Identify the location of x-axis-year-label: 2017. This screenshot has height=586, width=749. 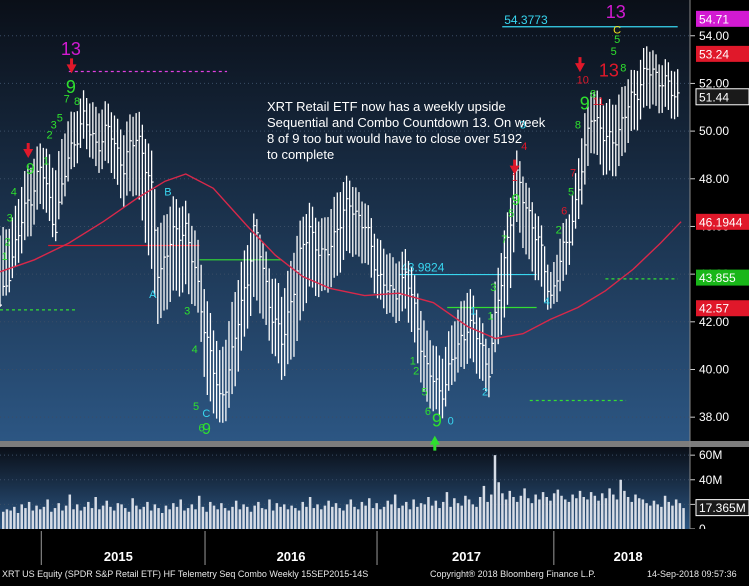
(466, 556).